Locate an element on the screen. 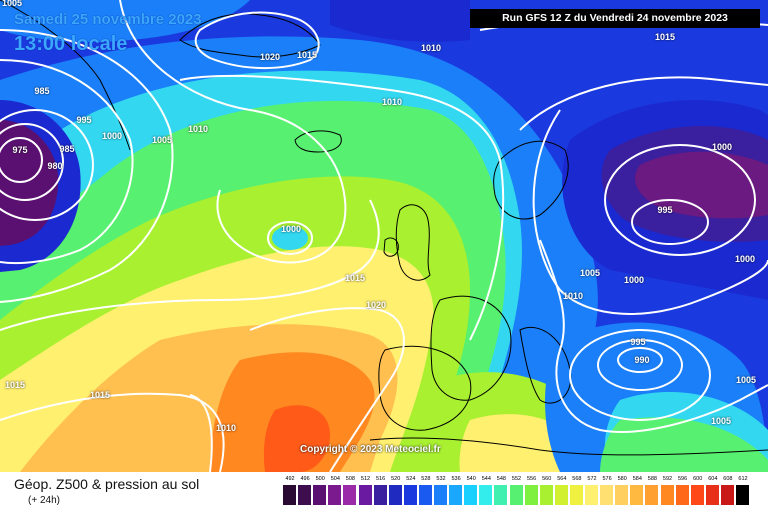 Image resolution: width=768 pixels, height=512 pixels. isobar-1005-east is located at coordinates (650, 212).